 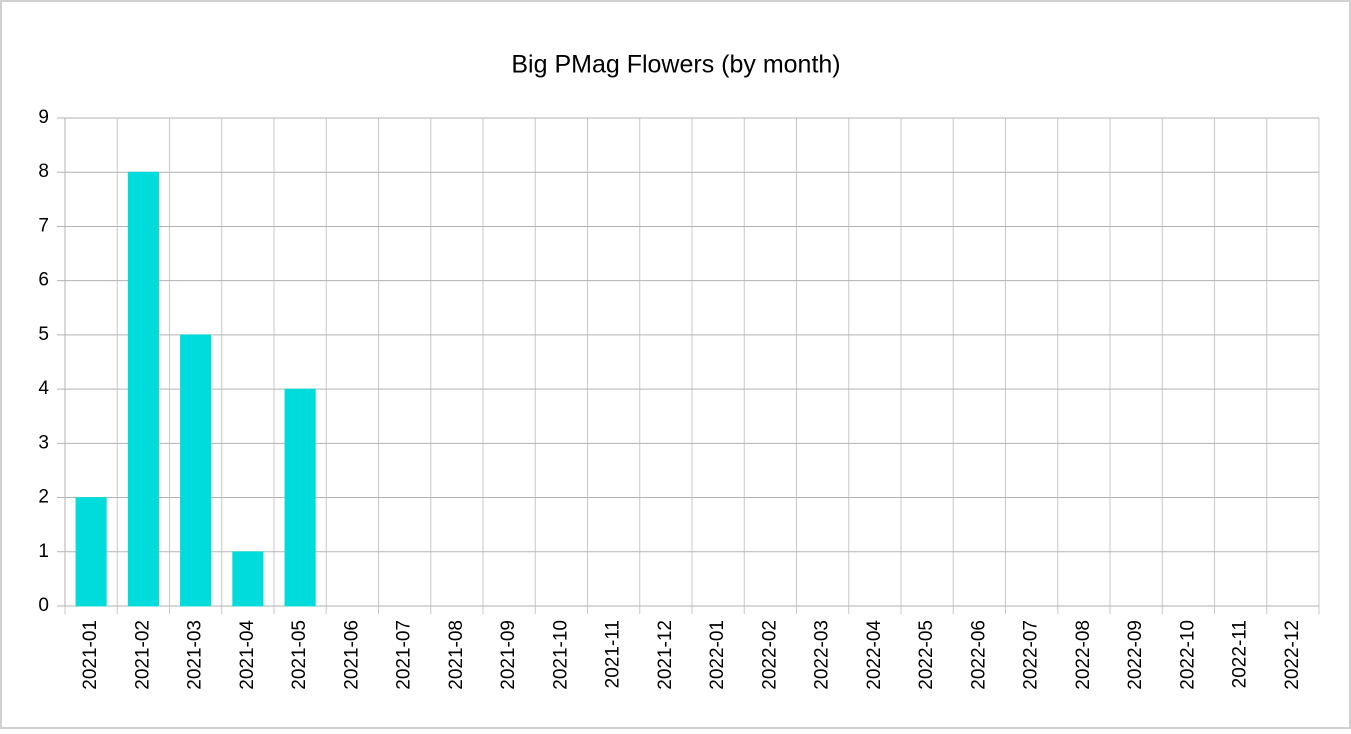 I want to click on x-tick-label: 2021-10, so click(x=560, y=655).